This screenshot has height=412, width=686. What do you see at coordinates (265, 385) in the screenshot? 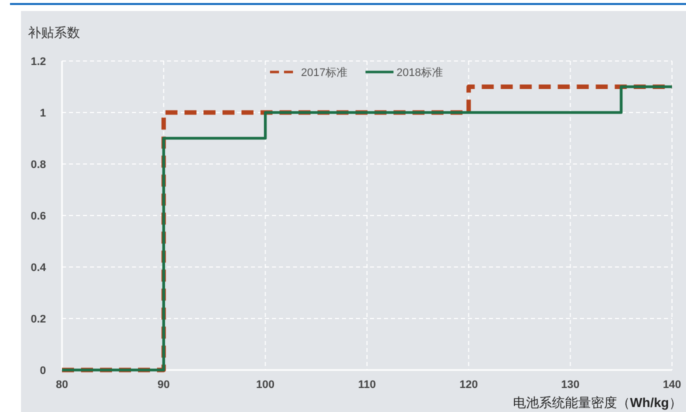
I see `x-tick-label: 100` at bounding box center [265, 385].